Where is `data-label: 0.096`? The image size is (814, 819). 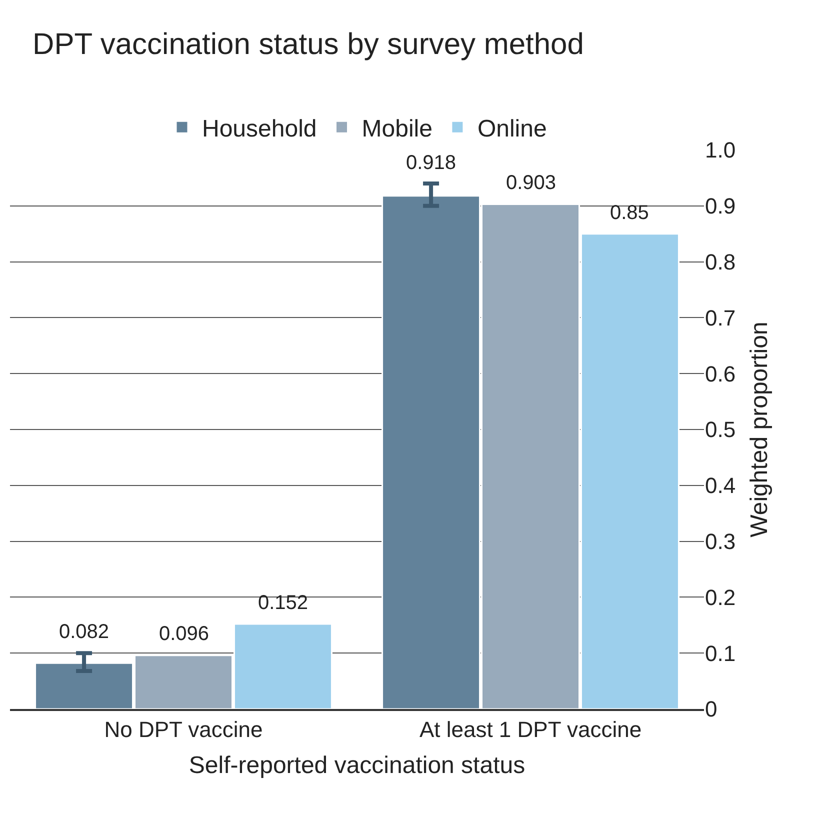
data-label: 0.096 is located at coordinates (184, 634).